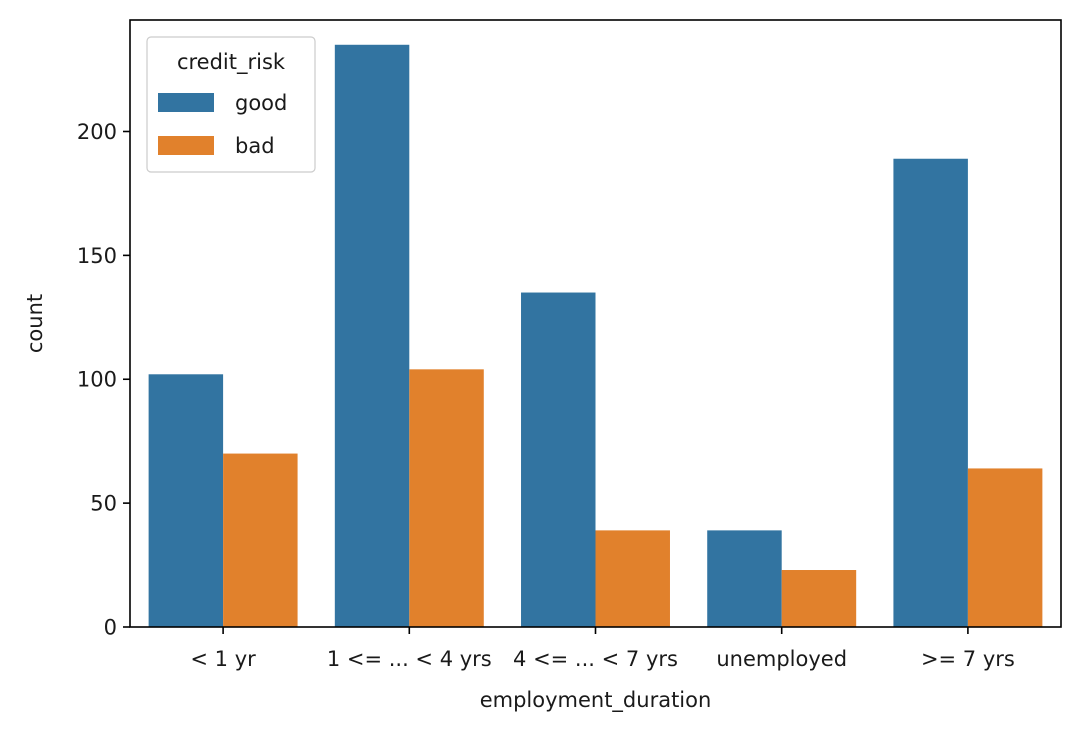  I want to click on legend-title: credit_risk, so click(231, 62).